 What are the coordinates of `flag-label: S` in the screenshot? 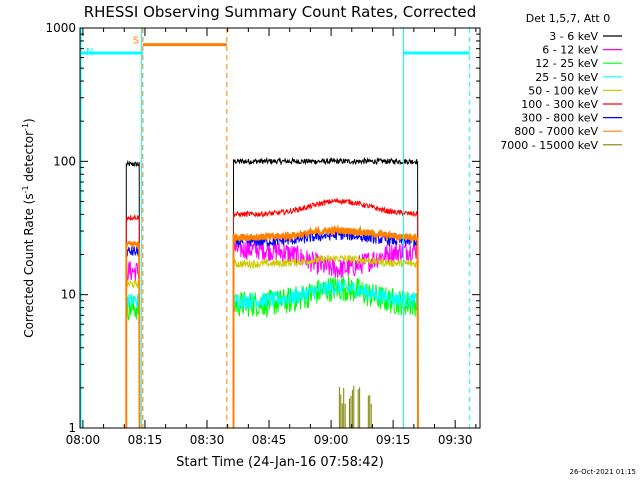 It's located at (136, 41).